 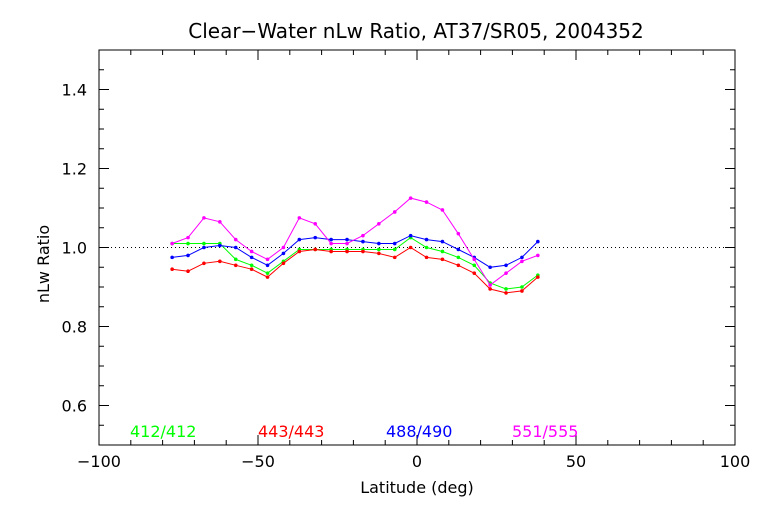 I want to click on legend-entry: 551/555, so click(x=545, y=431).